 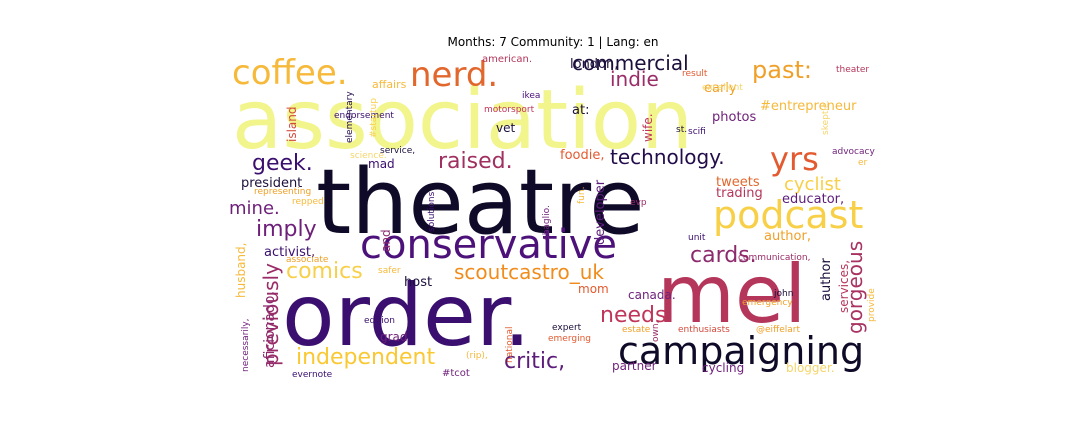 What do you see at coordinates (368, 156) in the screenshot?
I see `cloud-word: science.` at bounding box center [368, 156].